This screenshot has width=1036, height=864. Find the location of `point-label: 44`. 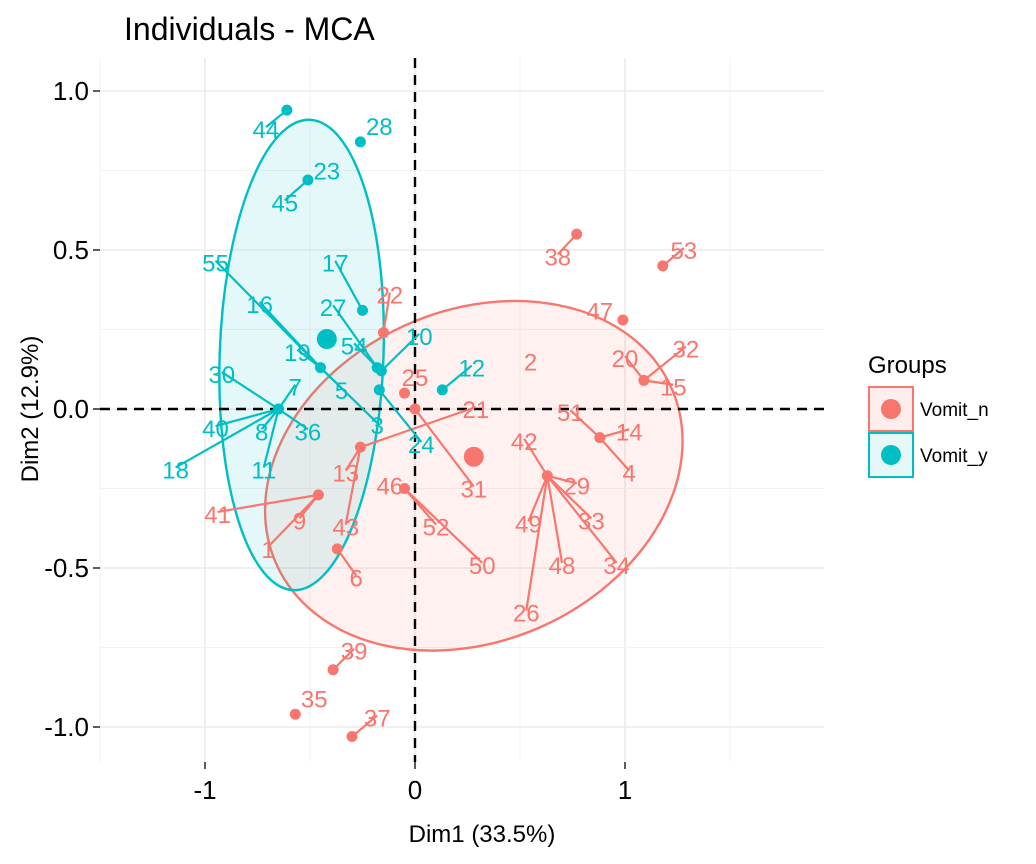

point-label: 44 is located at coordinates (266, 130).